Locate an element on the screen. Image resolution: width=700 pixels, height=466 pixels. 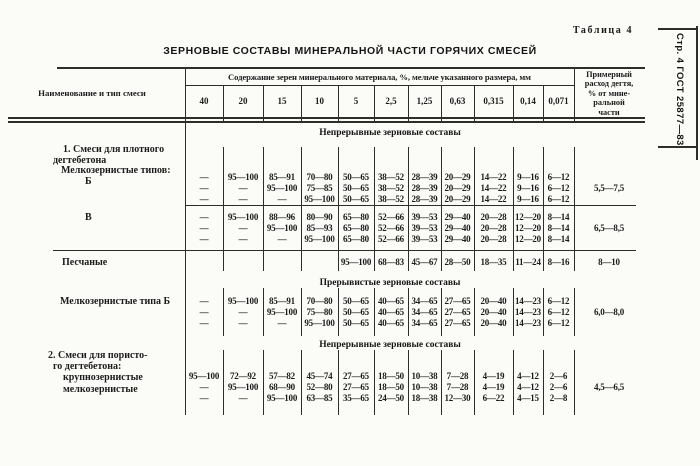
size-column-header: 5 is located at coordinates (356, 101).